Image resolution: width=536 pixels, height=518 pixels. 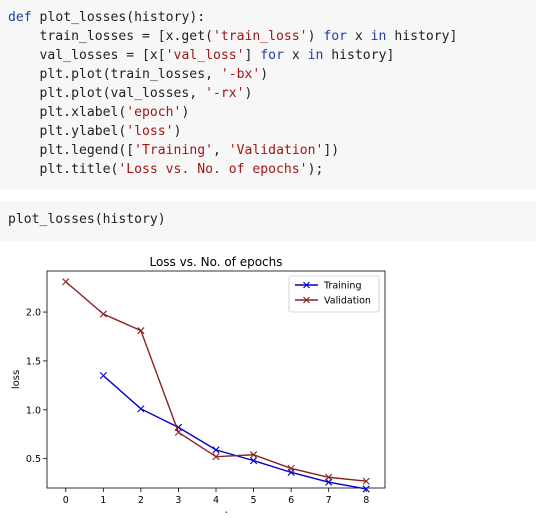 What do you see at coordinates (213, 169) in the screenshot?
I see `code-token: 'Loss vs. No. of epochs'` at bounding box center [213, 169].